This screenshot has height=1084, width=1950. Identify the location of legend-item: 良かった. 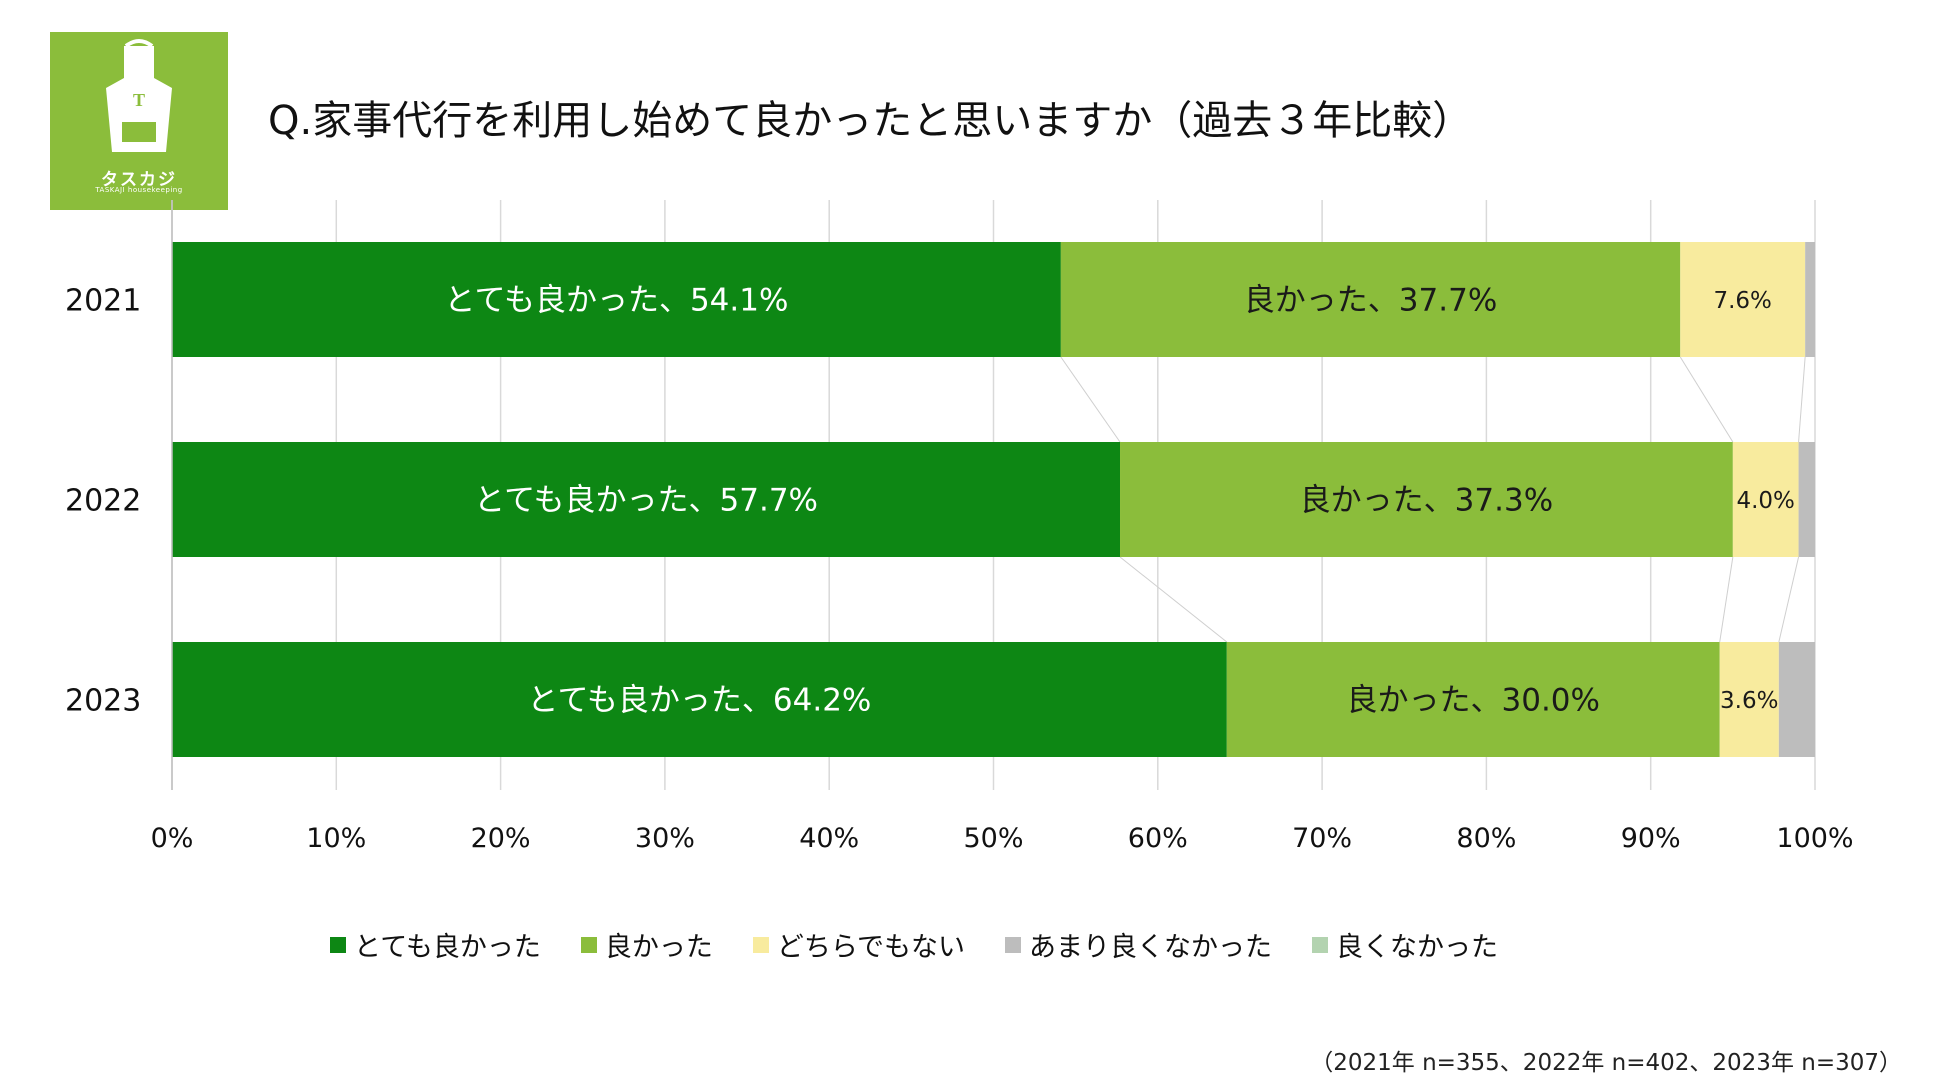
(646, 944).